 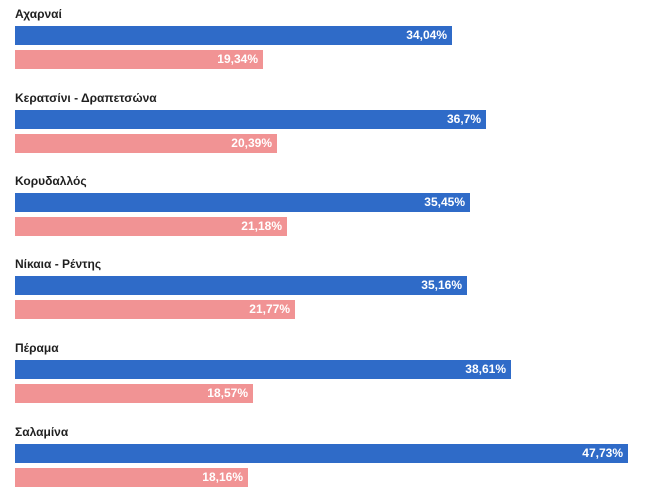 What do you see at coordinates (58, 264) in the screenshot?
I see `category-label: Νίκαια - Ρέντης` at bounding box center [58, 264].